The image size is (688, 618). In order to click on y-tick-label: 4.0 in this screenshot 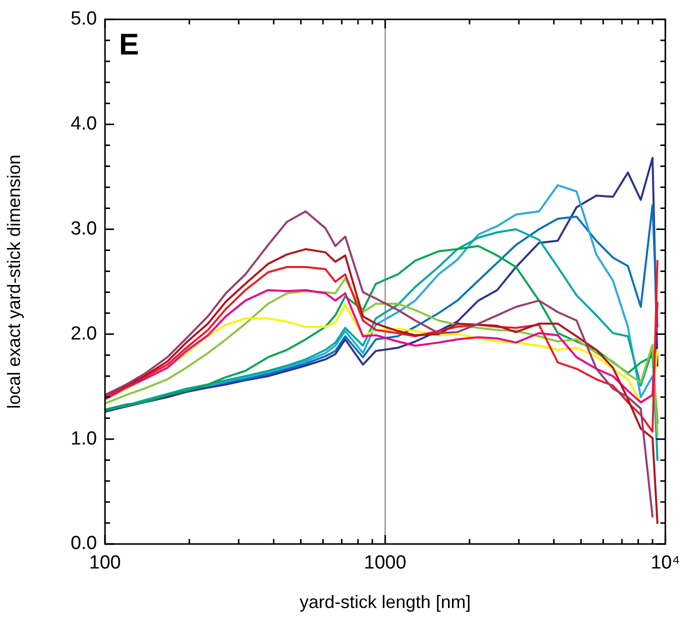, I will do `click(83, 124)`.